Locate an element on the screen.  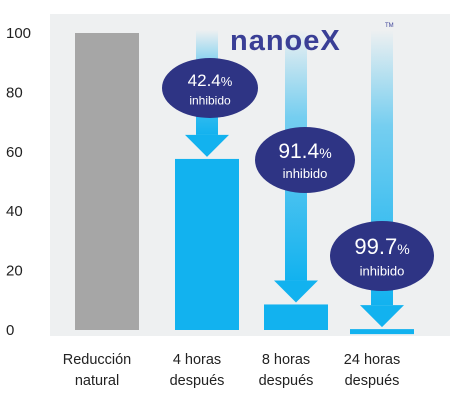
inhibition-callout: 42.4% inhibido is located at coordinates (210, 88).